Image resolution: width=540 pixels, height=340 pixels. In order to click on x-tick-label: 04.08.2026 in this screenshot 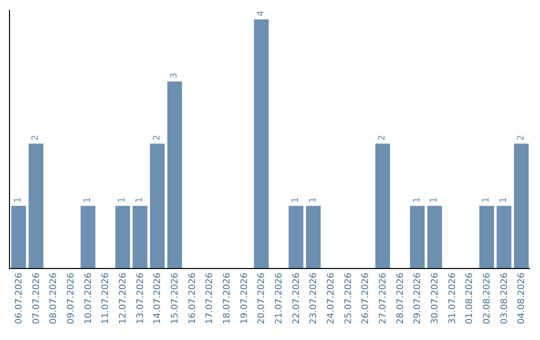, I will do `click(522, 298)`.